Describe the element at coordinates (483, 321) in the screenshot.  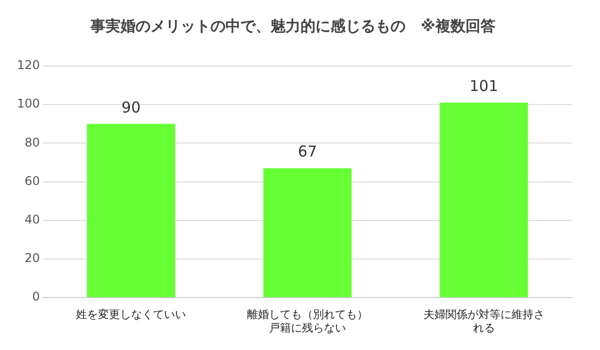
I see `x-tick-label: 夫婦関係が対等に維持される` at that location.